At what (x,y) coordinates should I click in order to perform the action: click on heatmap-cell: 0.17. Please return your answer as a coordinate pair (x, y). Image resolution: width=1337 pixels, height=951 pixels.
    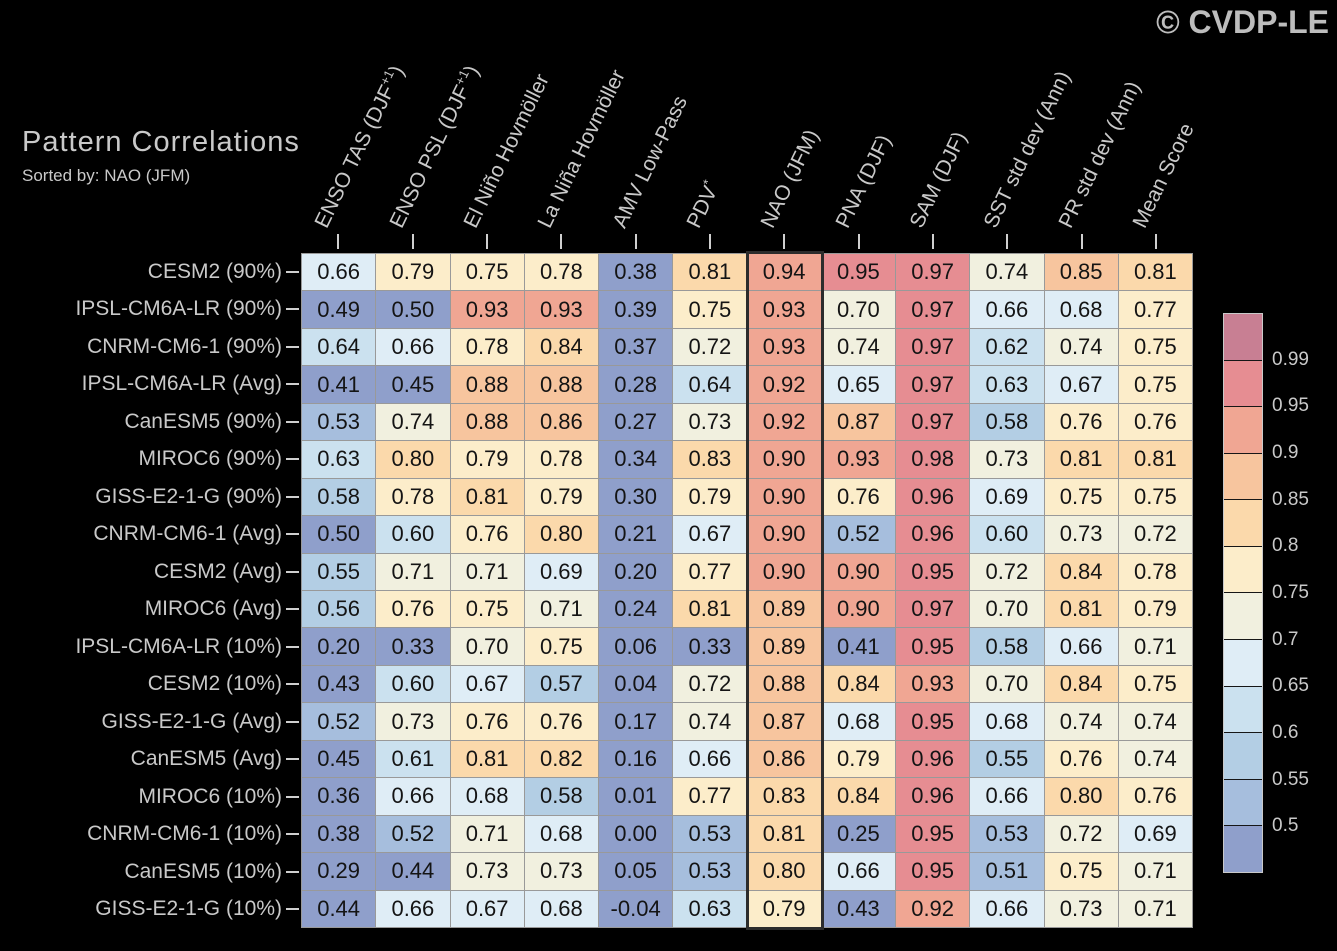
    Looking at the image, I should click on (636, 721).